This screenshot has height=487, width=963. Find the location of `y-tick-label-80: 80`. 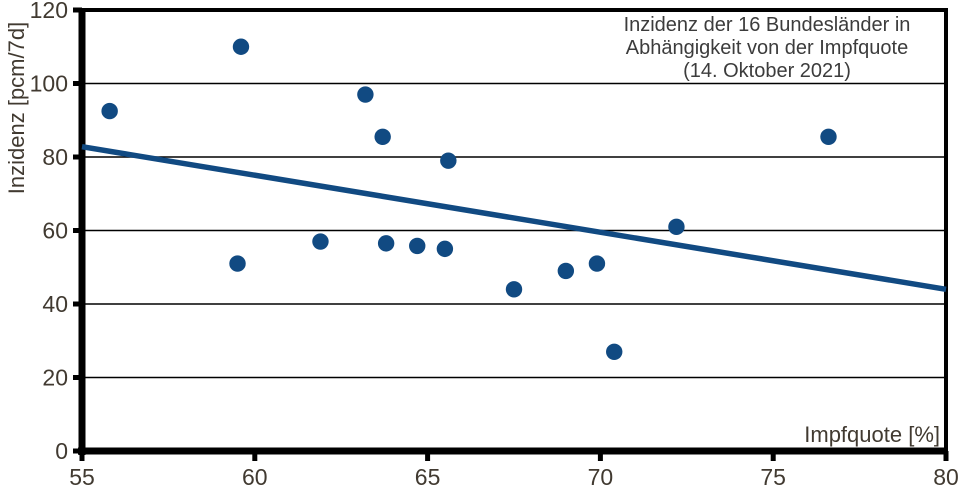

y-tick-label-80: 80 is located at coordinates (55, 157).